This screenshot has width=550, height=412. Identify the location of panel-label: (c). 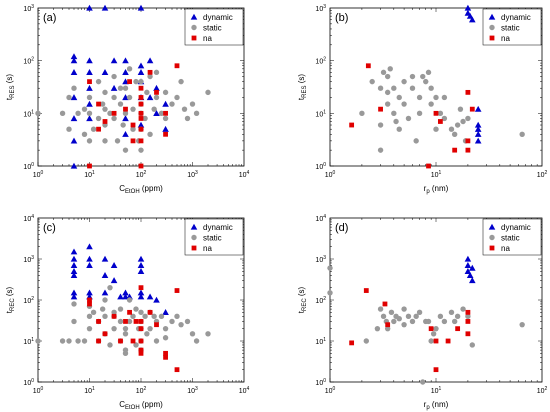
(49, 228).